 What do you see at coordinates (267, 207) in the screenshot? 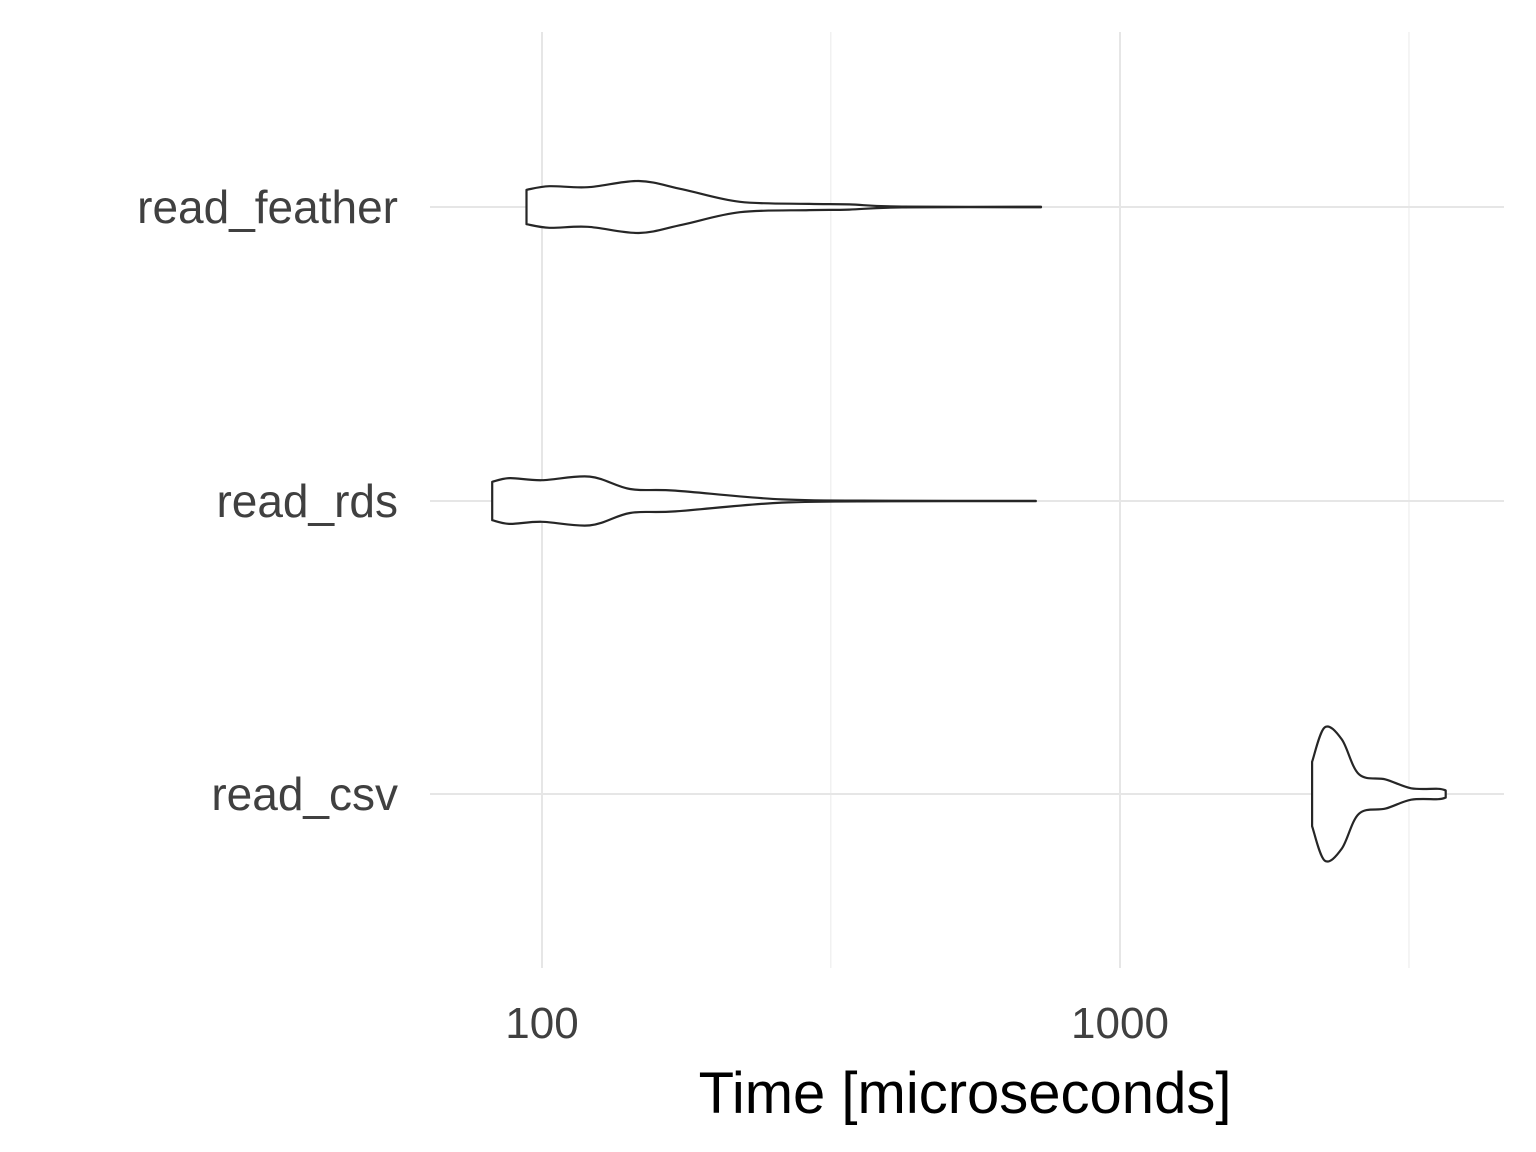
I see `y-category-label: read_feather` at bounding box center [267, 207].